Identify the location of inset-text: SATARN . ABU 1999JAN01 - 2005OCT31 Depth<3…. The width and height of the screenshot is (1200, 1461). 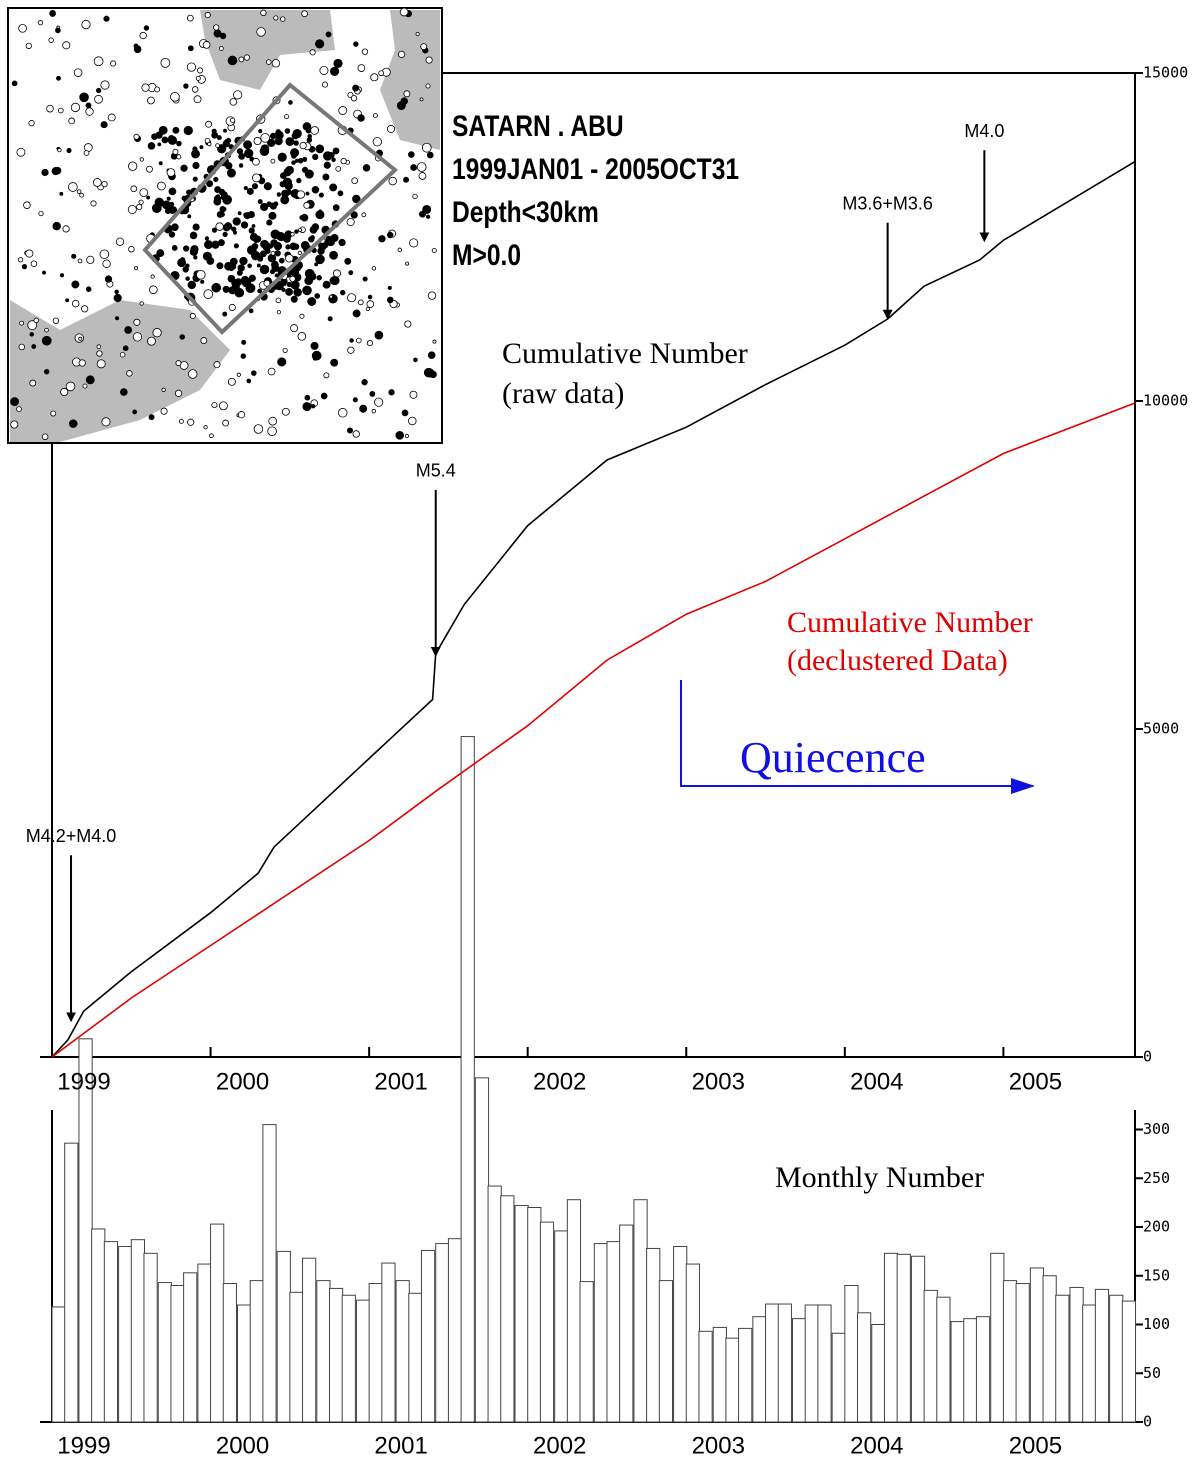
(595, 190).